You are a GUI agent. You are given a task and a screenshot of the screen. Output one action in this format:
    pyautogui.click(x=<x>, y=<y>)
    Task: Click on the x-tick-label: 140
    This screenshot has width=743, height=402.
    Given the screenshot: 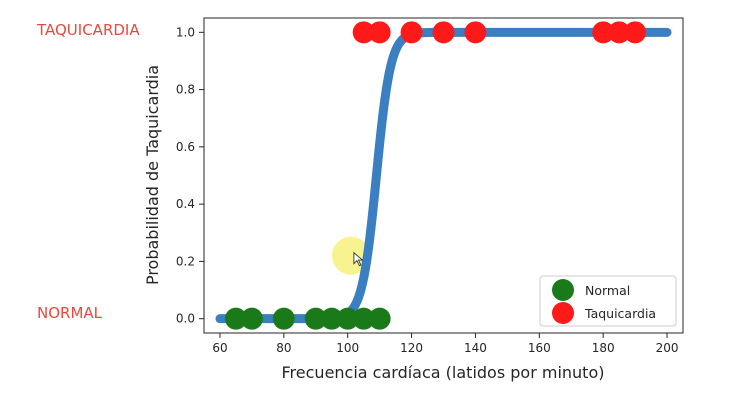 What is the action you would take?
    pyautogui.click(x=475, y=348)
    